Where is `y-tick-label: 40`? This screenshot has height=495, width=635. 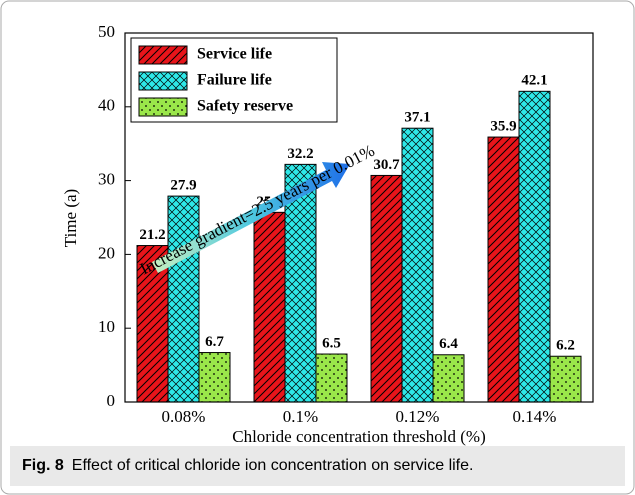
y-tick-label: 40 is located at coordinates (106, 105).